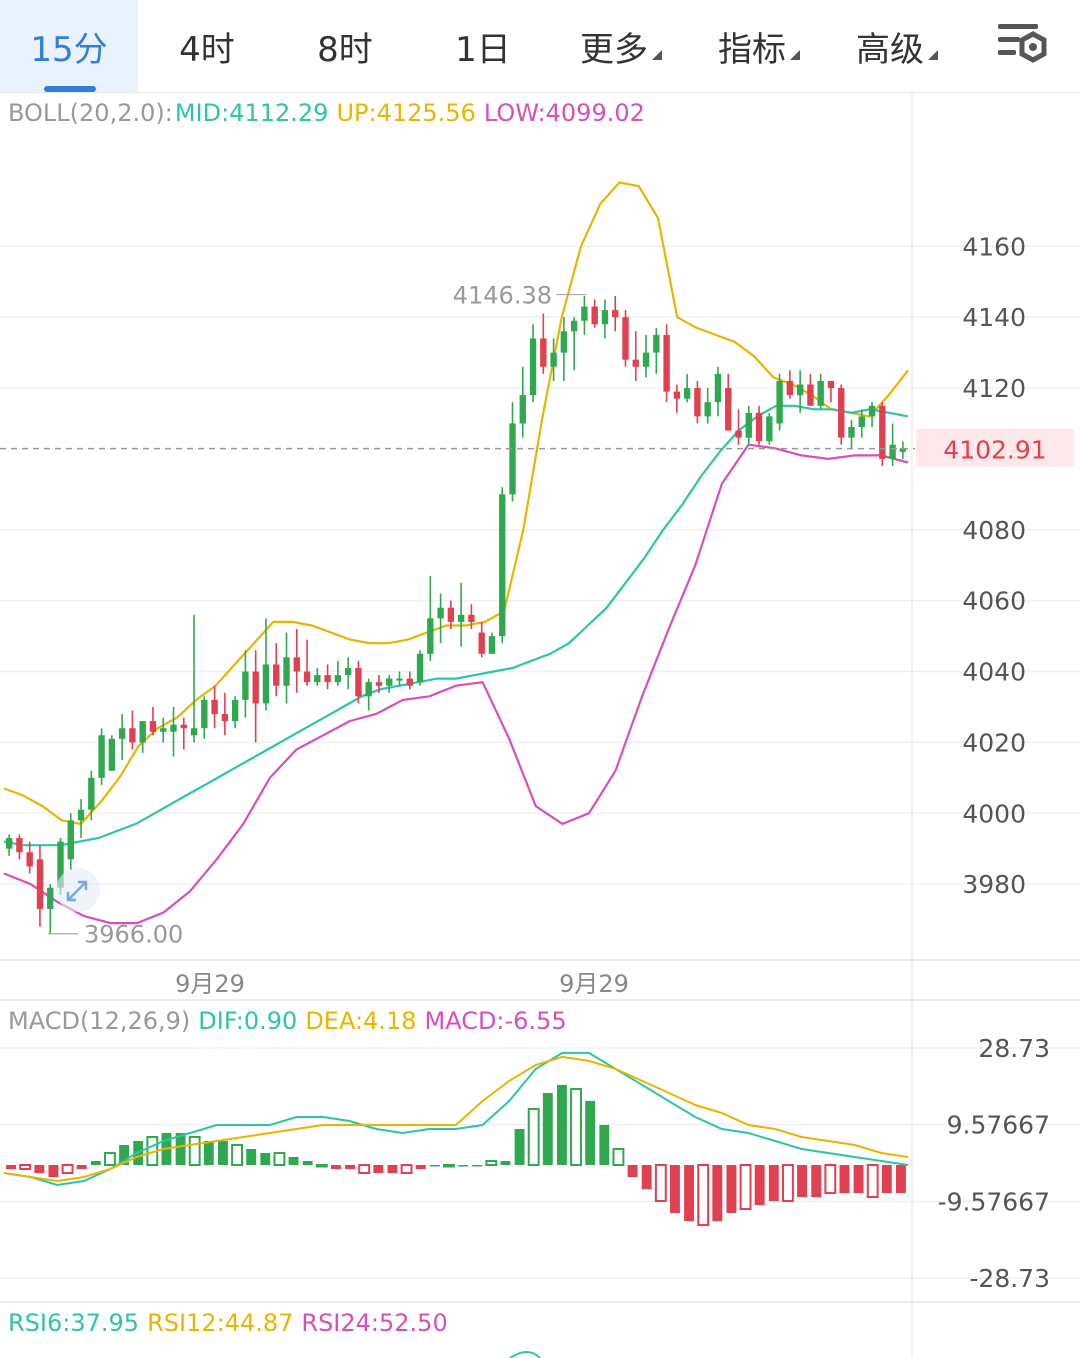 This screenshot has width=1080, height=1358. What do you see at coordinates (897, 46) in the screenshot?
I see `tab-advanced: 高级` at bounding box center [897, 46].